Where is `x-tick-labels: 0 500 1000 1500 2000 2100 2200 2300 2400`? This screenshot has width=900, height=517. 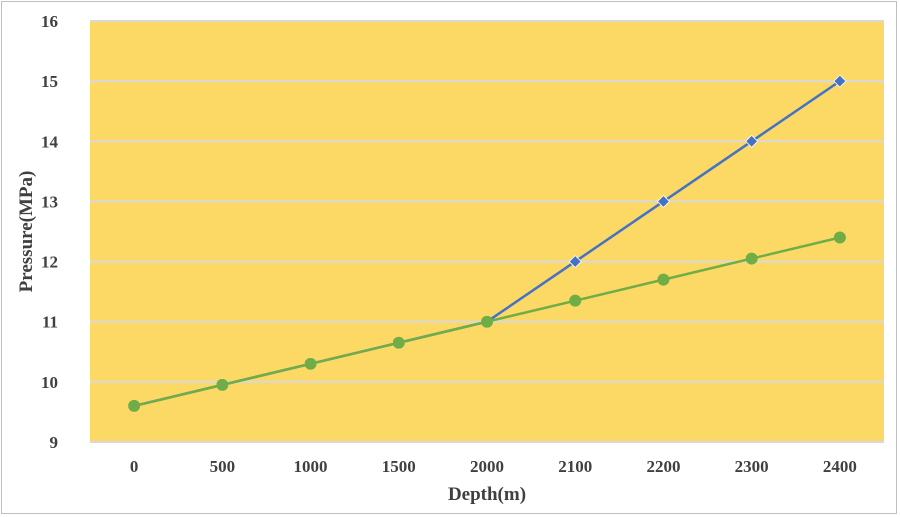 x-tick-labels: 0 500 1000 1500 2000 2100 2200 2300 2400 is located at coordinates (493, 466).